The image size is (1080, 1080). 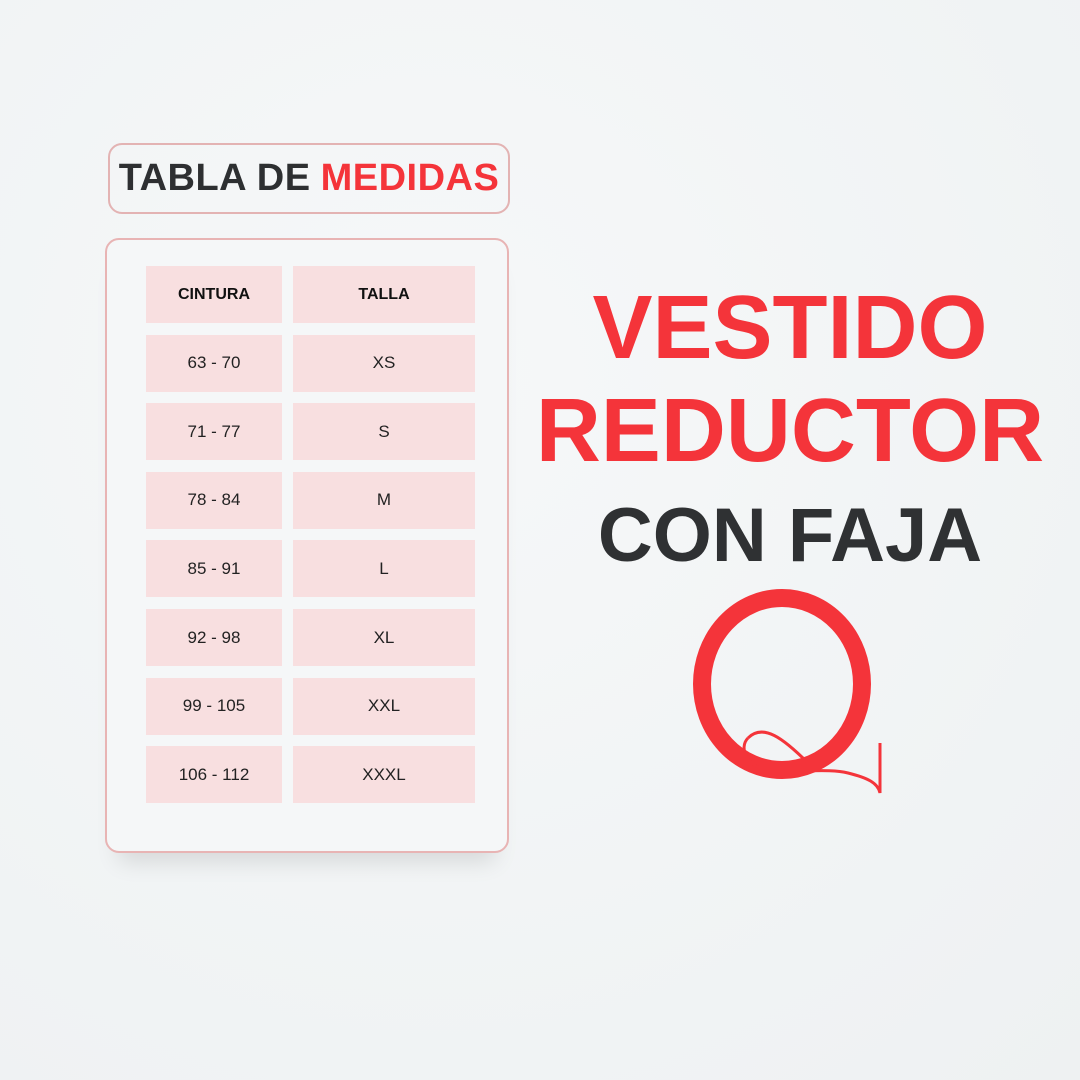 What do you see at coordinates (790, 328) in the screenshot?
I see `headline-line1: VESTIDO` at bounding box center [790, 328].